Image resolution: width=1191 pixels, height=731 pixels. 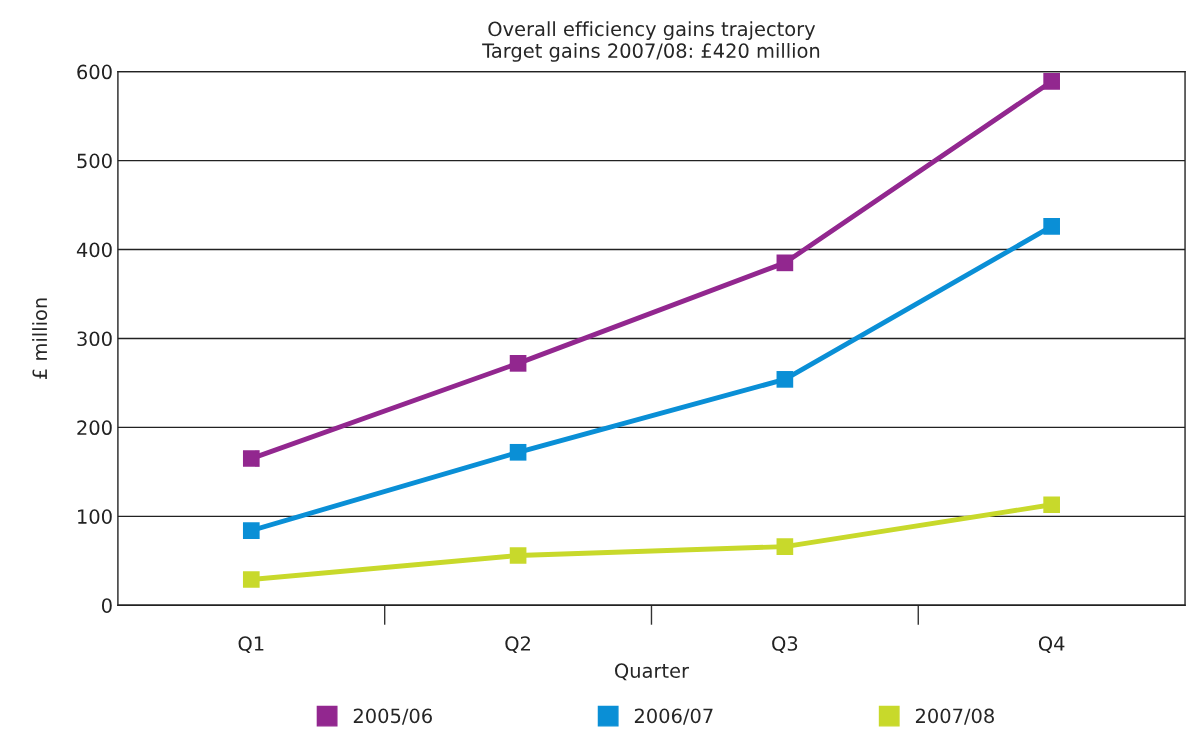 I want to click on y-tick-label: 300, so click(x=94, y=339).